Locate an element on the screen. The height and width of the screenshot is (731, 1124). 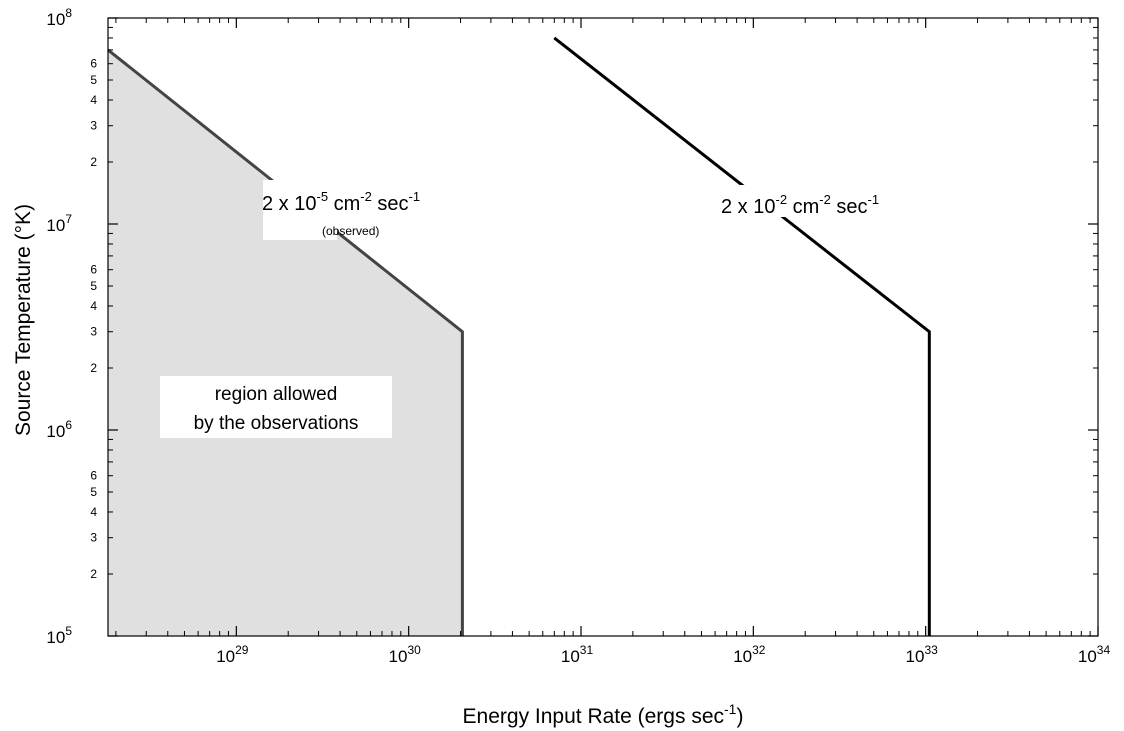
svg-text: 2 x 10-2 cm-2 sec-1 is located at coordinates (800, 205).